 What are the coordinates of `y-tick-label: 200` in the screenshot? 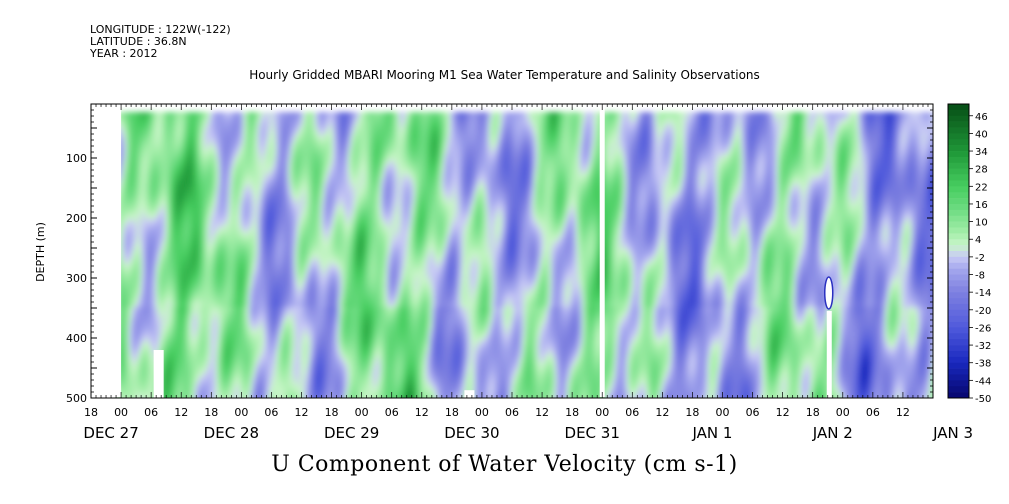 It's located at (76, 218).